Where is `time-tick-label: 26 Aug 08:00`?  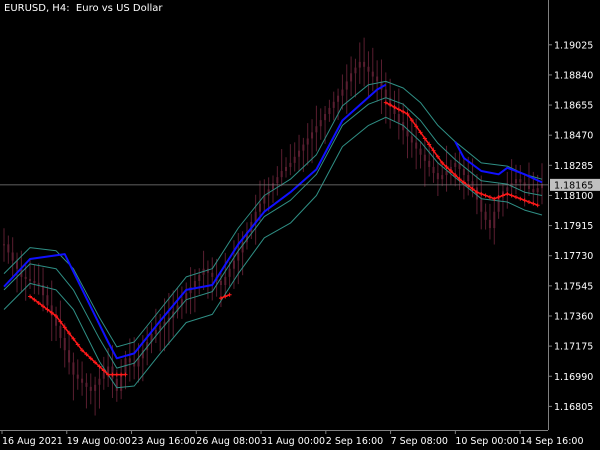
time-tick-label: 26 Aug 08:00 is located at coordinates (228, 441).